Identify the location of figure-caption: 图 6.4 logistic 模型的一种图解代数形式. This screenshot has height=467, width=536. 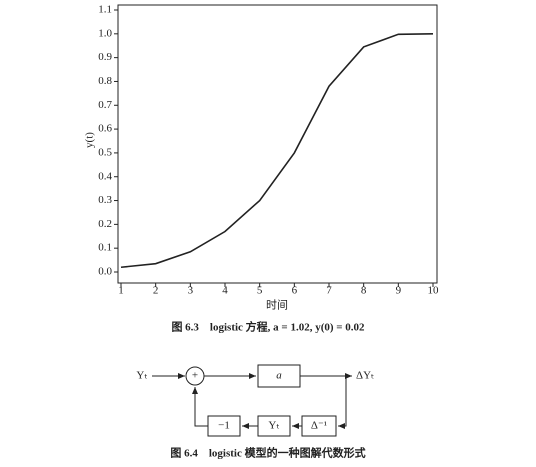
(267, 453).